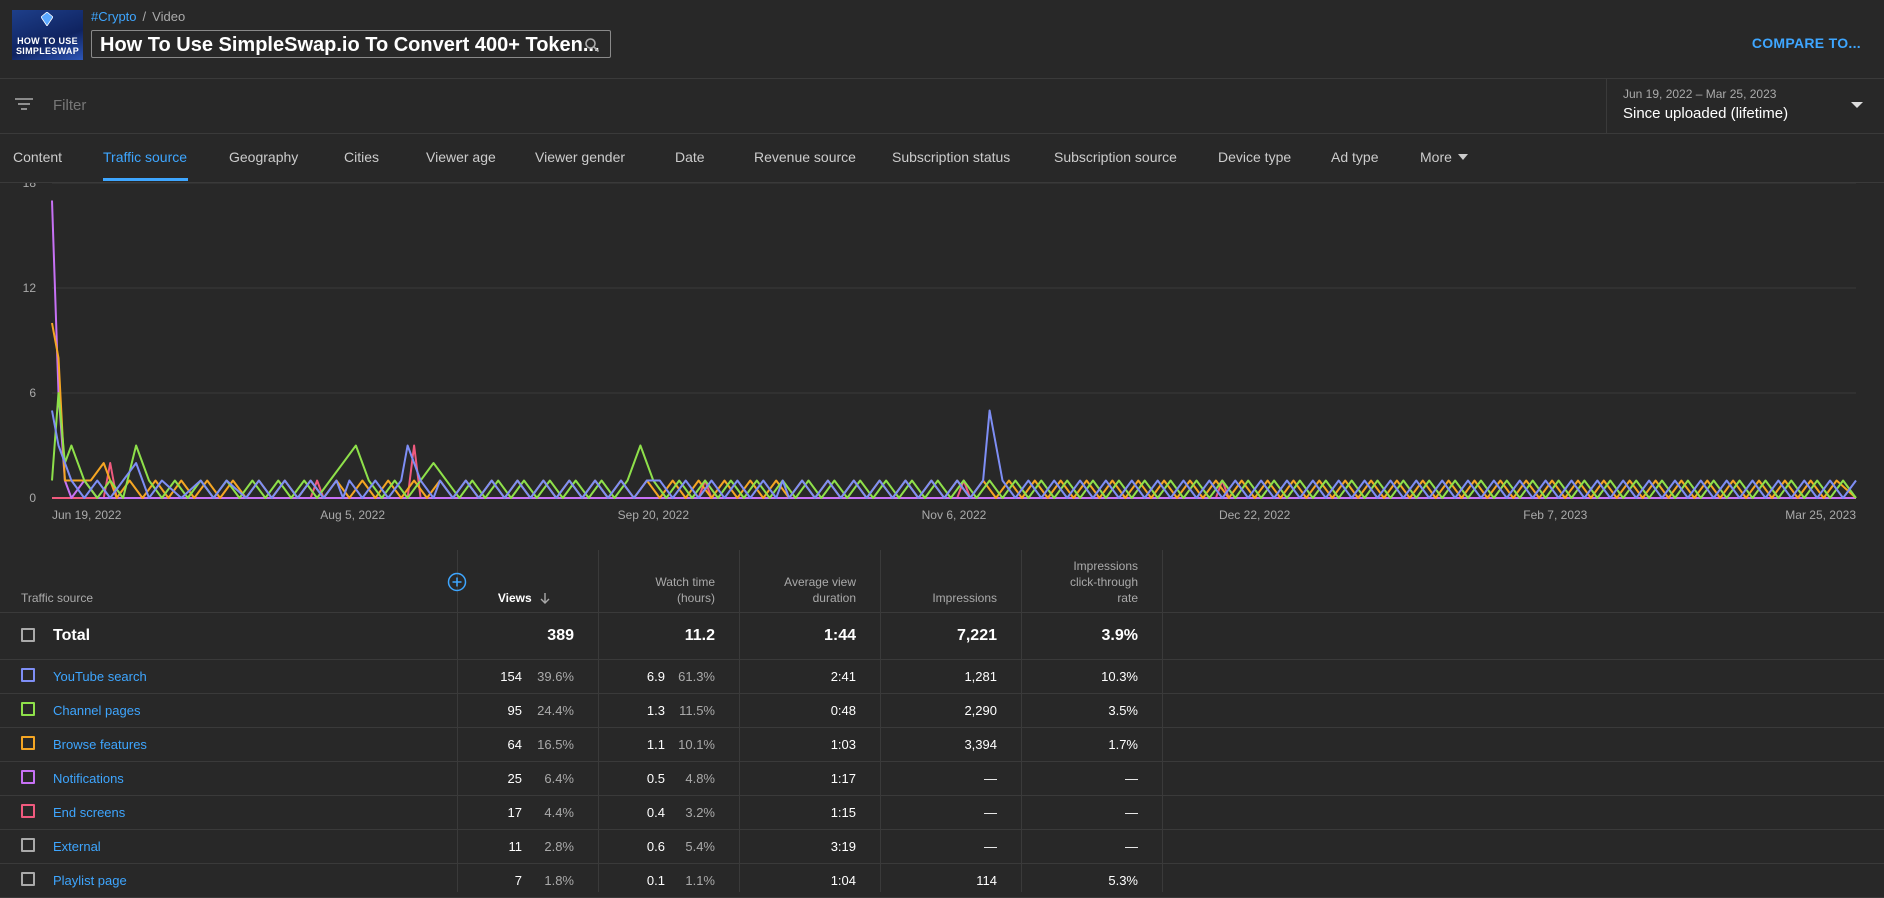 The width and height of the screenshot is (1884, 898). What do you see at coordinates (47, 46) in the screenshot?
I see `thumbnail-text: HOW TO USE SIMPLESWAP` at bounding box center [47, 46].